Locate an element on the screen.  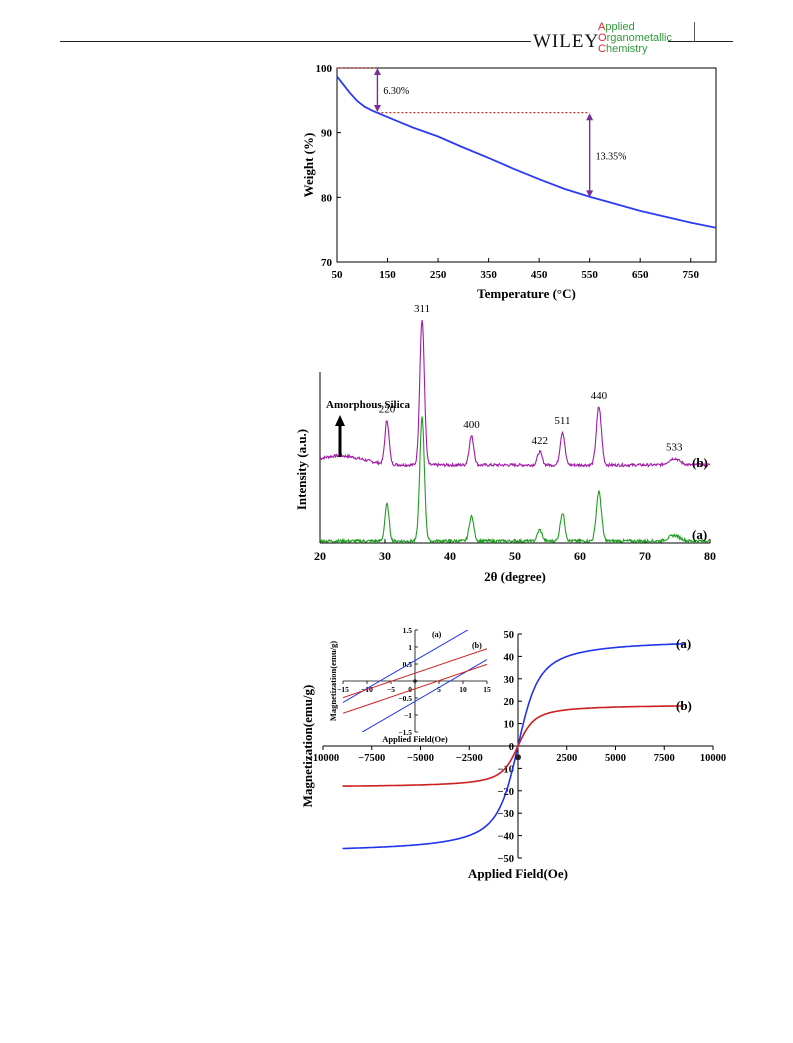
journal-line-2: Organometallic is located at coordinates (635, 38).